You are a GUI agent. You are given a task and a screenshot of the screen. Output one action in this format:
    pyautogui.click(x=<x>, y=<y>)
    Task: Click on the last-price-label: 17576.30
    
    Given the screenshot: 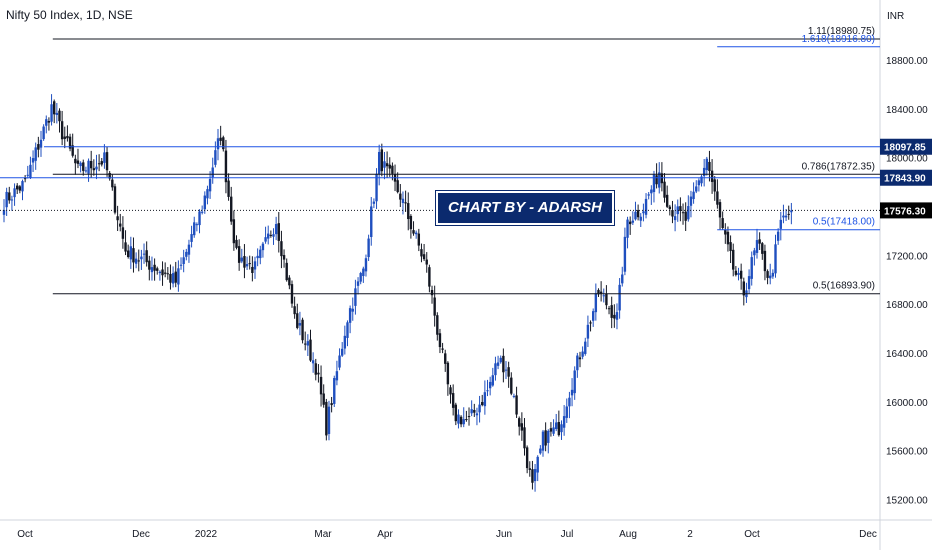 What is the action you would take?
    pyautogui.click(x=905, y=211)
    